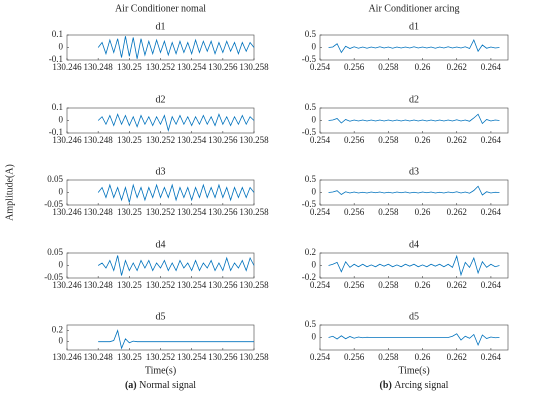  I want to click on y-tick-label: -0.05, so click(53, 204).